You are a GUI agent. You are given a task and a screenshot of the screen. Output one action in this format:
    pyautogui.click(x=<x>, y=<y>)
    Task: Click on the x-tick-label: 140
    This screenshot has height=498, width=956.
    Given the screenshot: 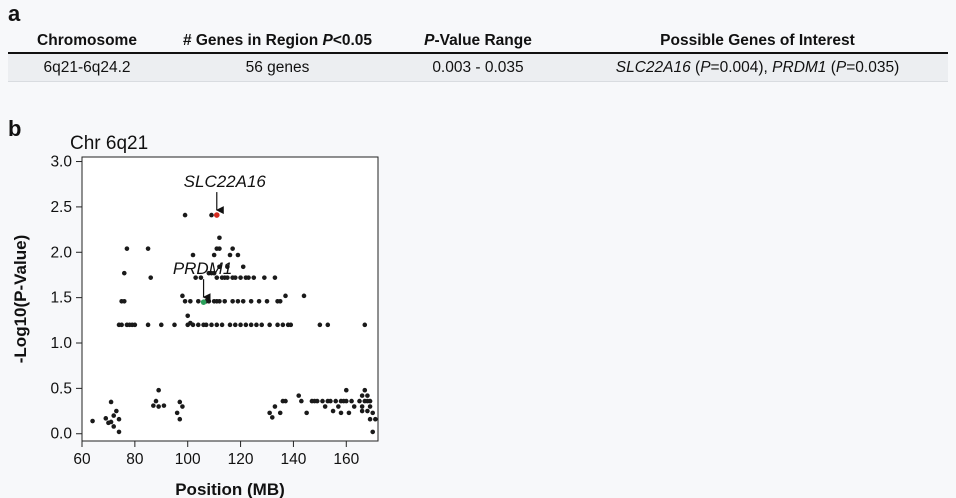 What is the action you would take?
    pyautogui.click(x=293, y=459)
    